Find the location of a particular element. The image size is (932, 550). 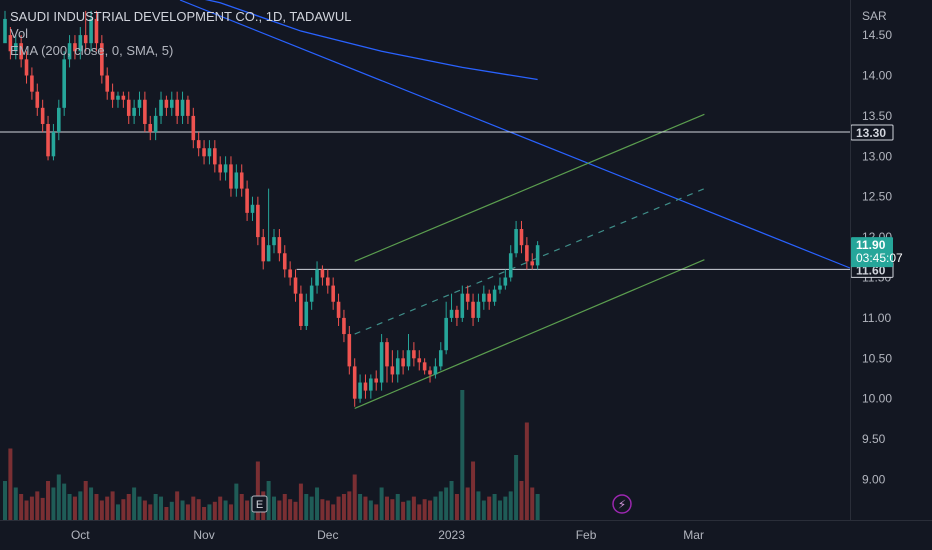

last-price-tag-text: 03:45:07 is located at coordinates (879, 258).